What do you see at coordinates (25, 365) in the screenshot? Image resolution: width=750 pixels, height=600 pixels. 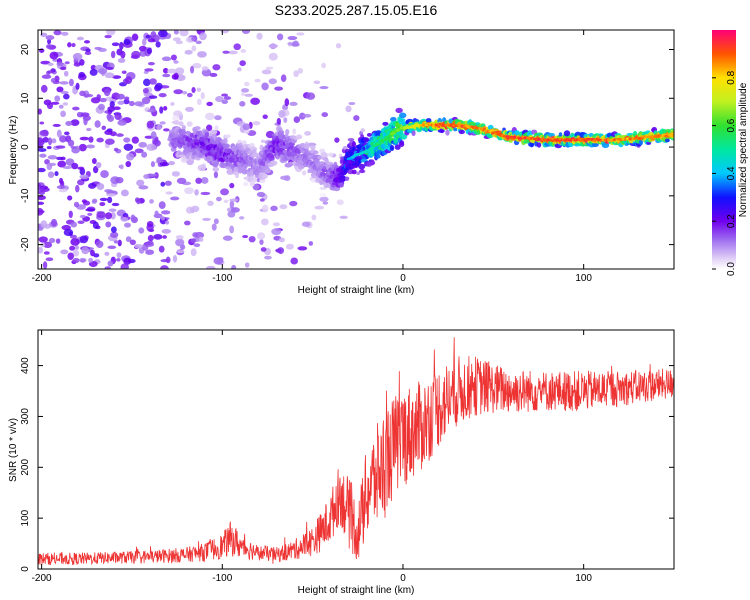 I see `snr-y-tick-label: 400` at bounding box center [25, 365].